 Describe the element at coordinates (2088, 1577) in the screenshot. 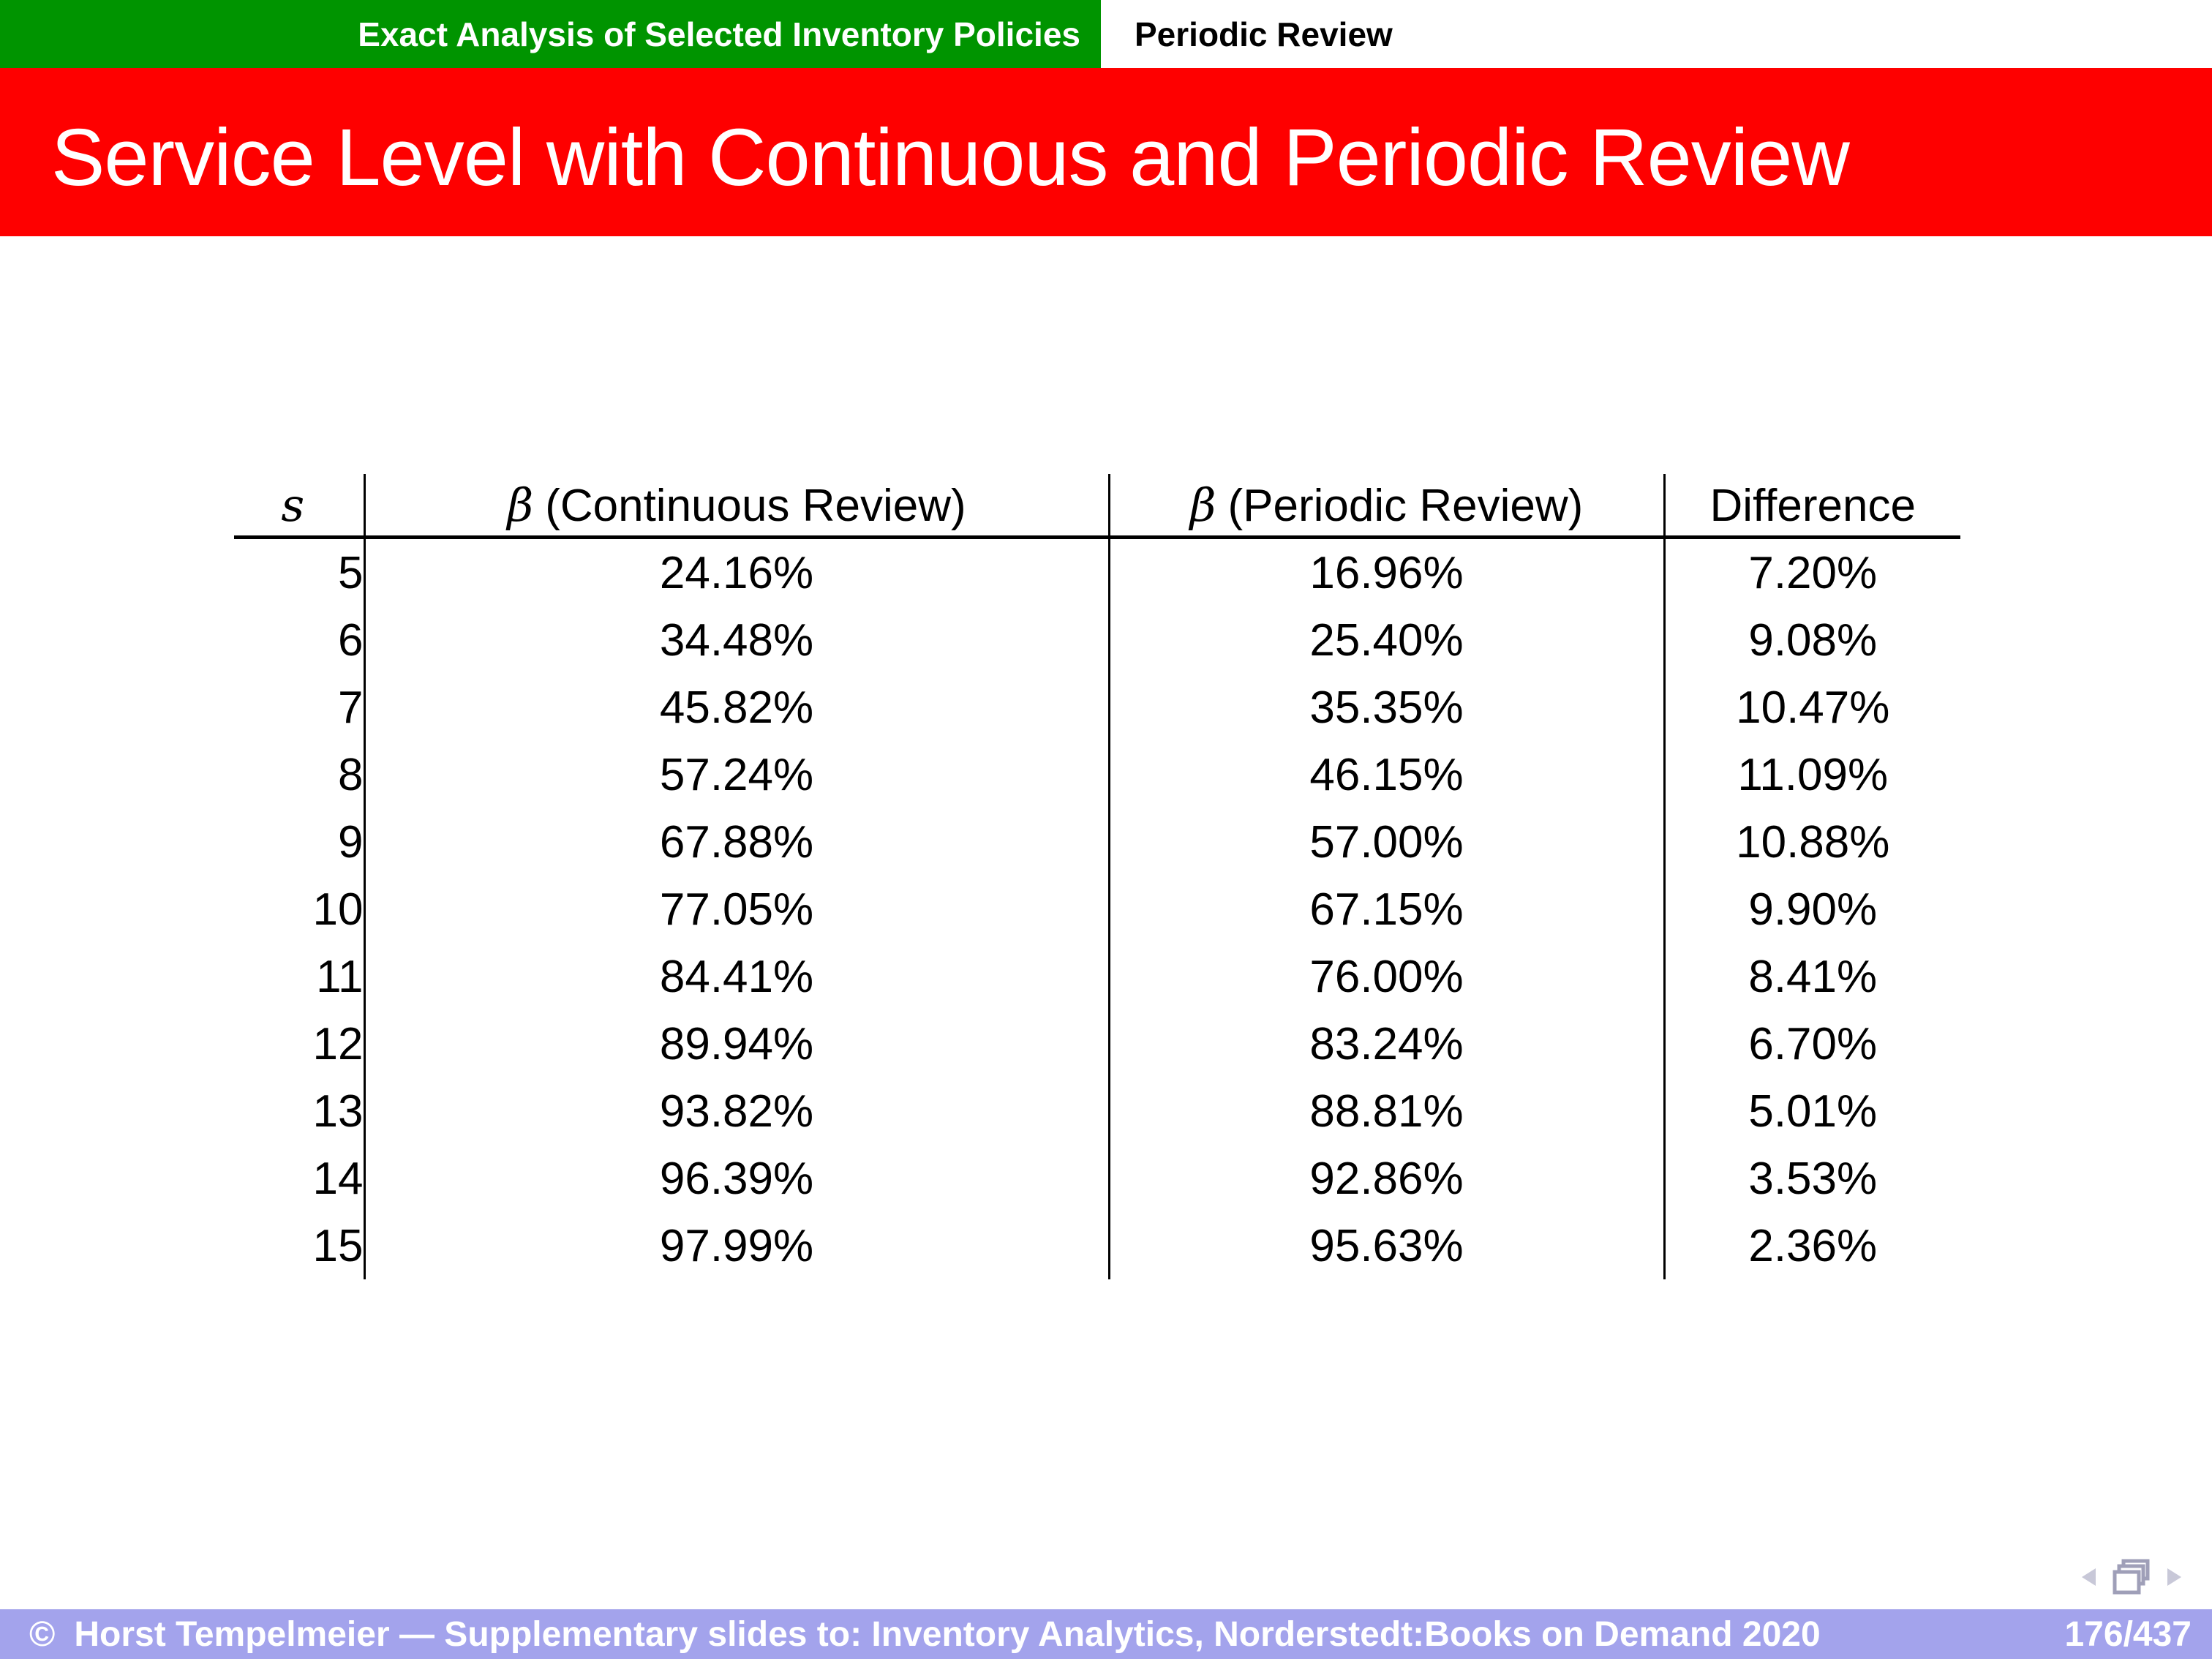

I see `nav-prev-icon` at that location.